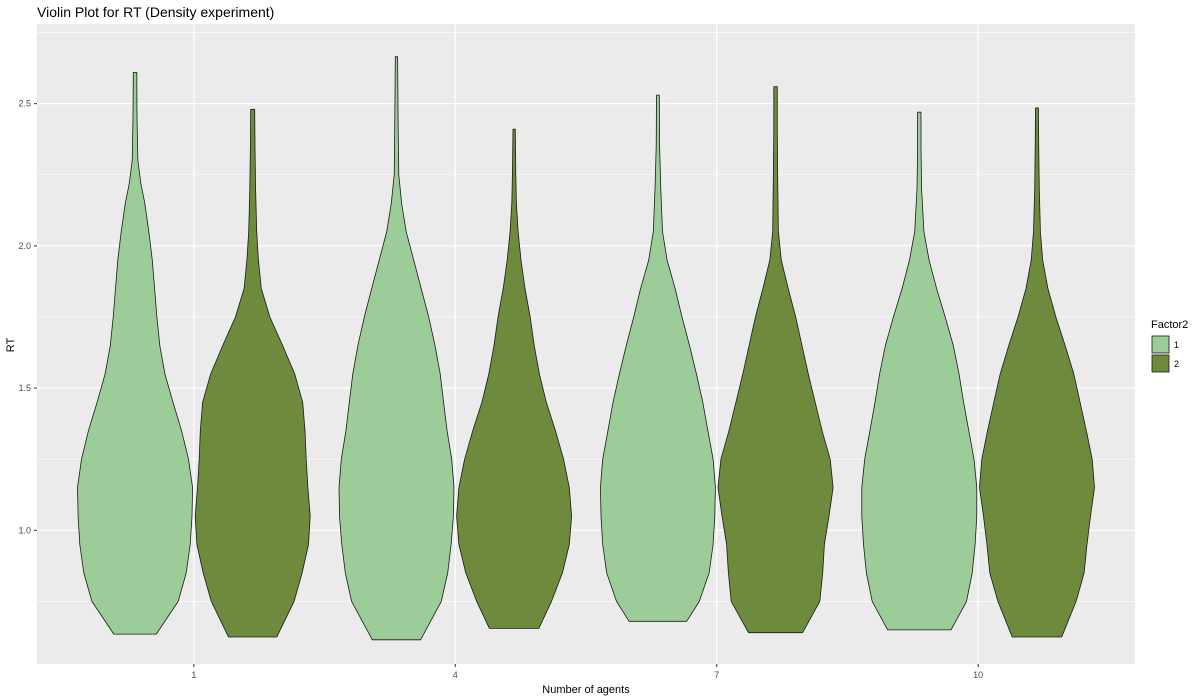 This screenshot has width=1200, height=700. Describe the element at coordinates (1169, 325) in the screenshot. I see `legend-title: Factor2` at that location.